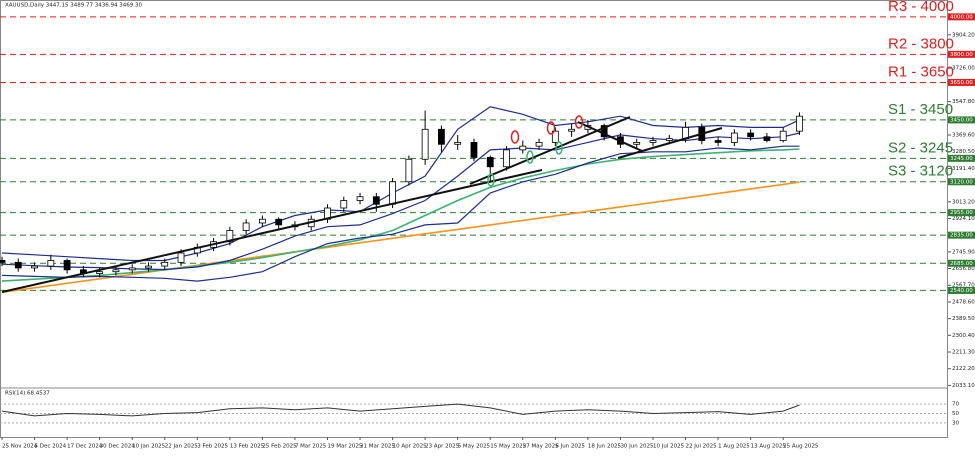 The height and width of the screenshot is (456, 975). What do you see at coordinates (955, 423) in the screenshot?
I see `rsi-tick-label: 30` at bounding box center [955, 423].